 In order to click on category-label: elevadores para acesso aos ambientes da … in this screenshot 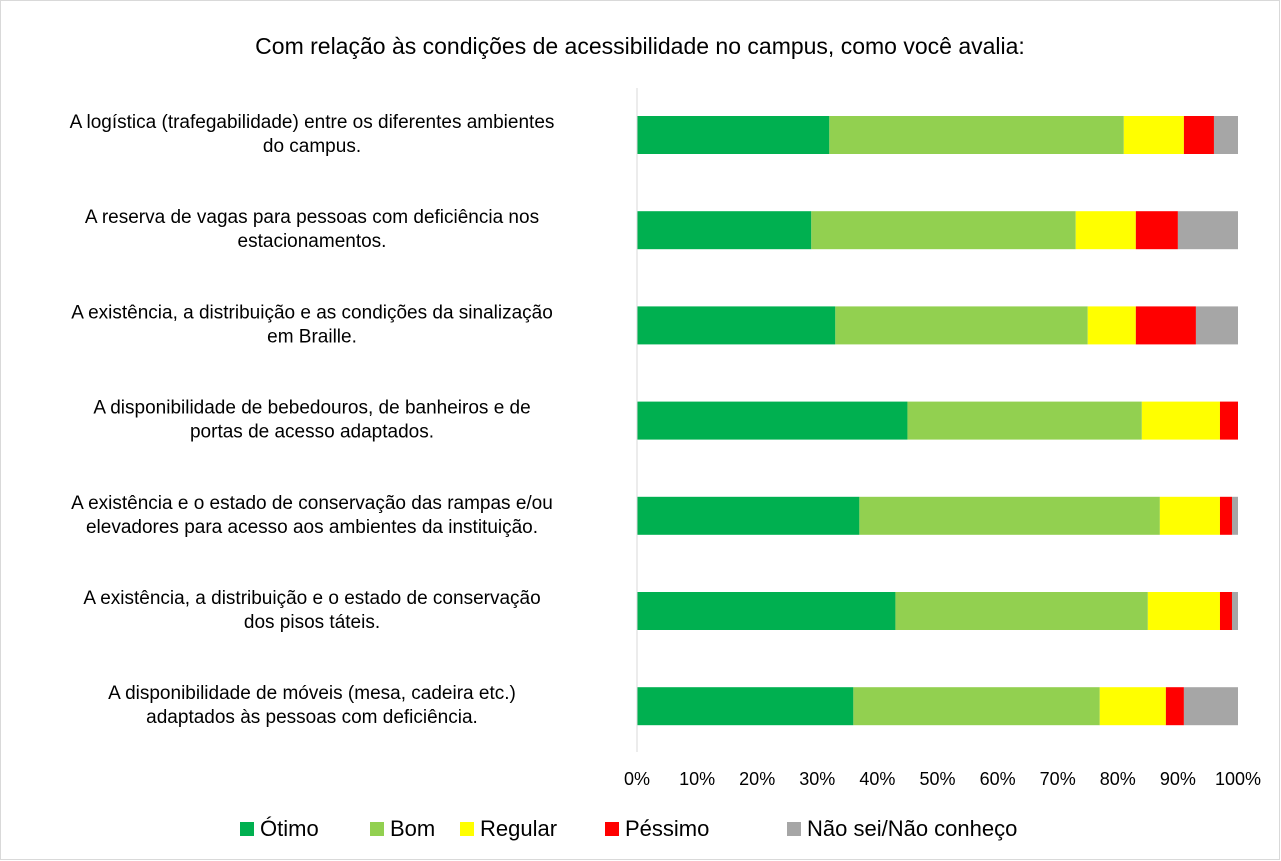, I will do `click(312, 527)`.